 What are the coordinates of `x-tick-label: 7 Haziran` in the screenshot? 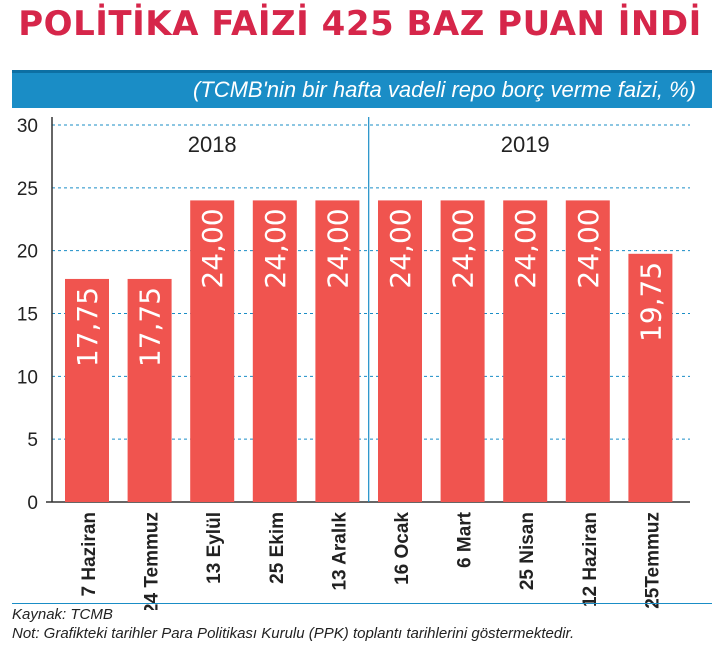 It's located at (89, 554).